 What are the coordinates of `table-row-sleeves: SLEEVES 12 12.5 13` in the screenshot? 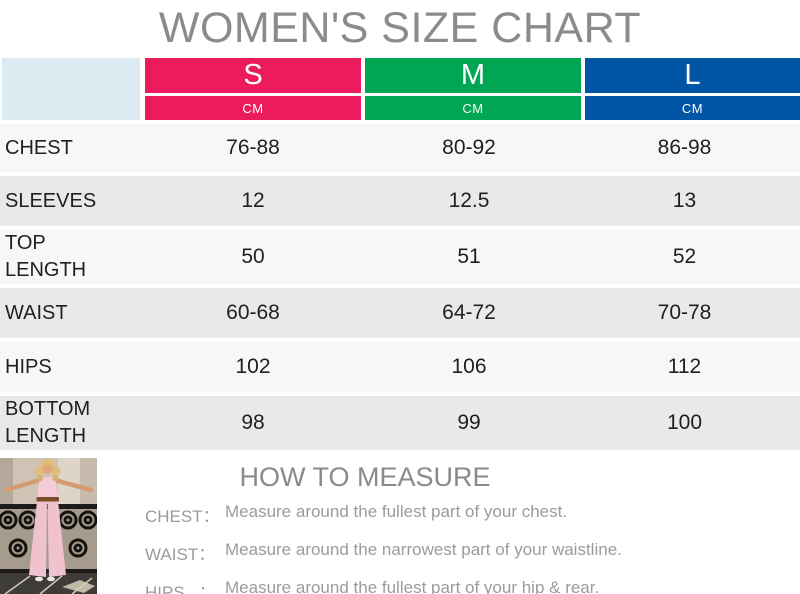 It's located at (400, 201).